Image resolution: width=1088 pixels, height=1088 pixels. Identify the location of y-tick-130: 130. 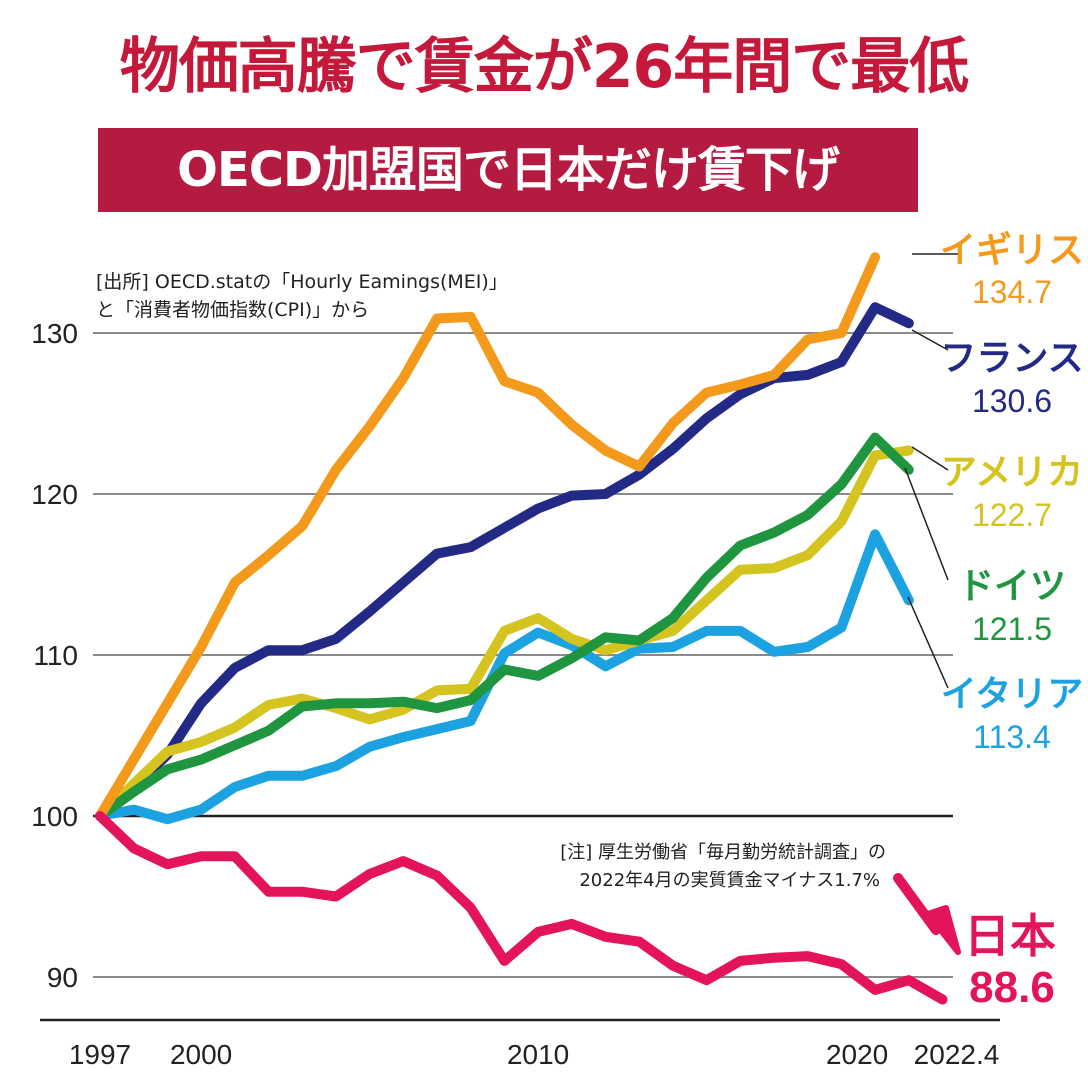
(54, 333).